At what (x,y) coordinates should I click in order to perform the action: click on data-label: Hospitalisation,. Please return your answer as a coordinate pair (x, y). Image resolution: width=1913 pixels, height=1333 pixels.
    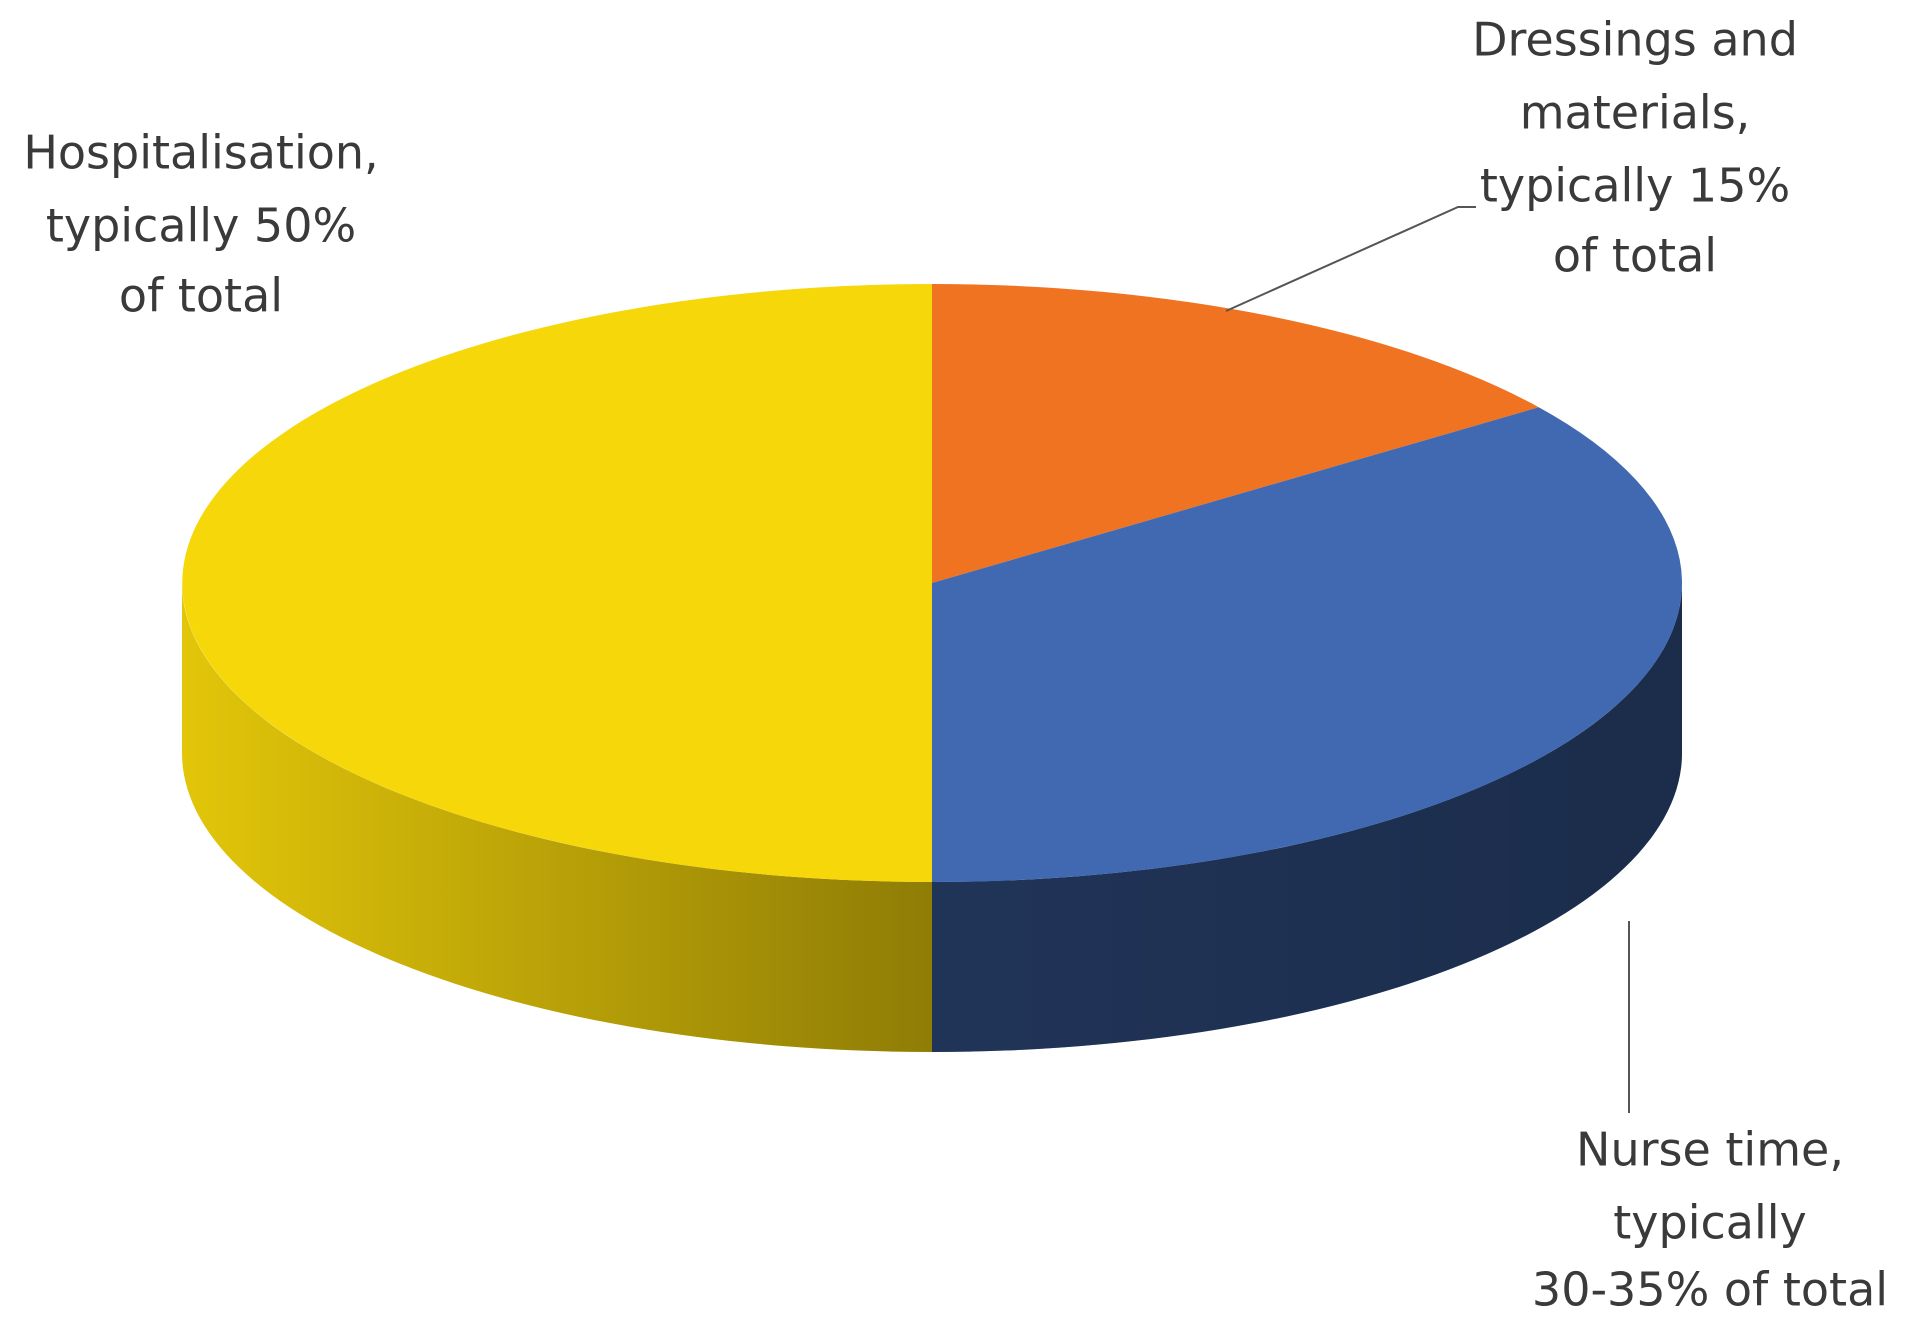
    Looking at the image, I should click on (200, 153).